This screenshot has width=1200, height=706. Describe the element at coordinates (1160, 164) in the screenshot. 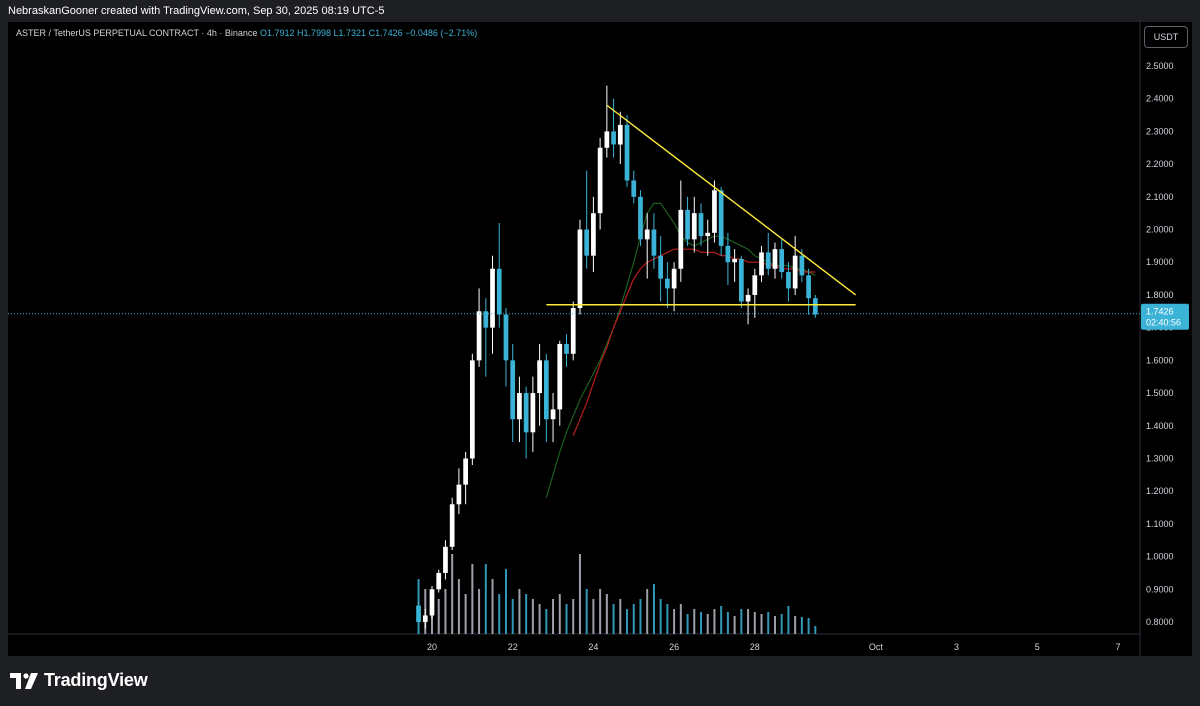

I see `y-tick-label: 2.2000` at that location.